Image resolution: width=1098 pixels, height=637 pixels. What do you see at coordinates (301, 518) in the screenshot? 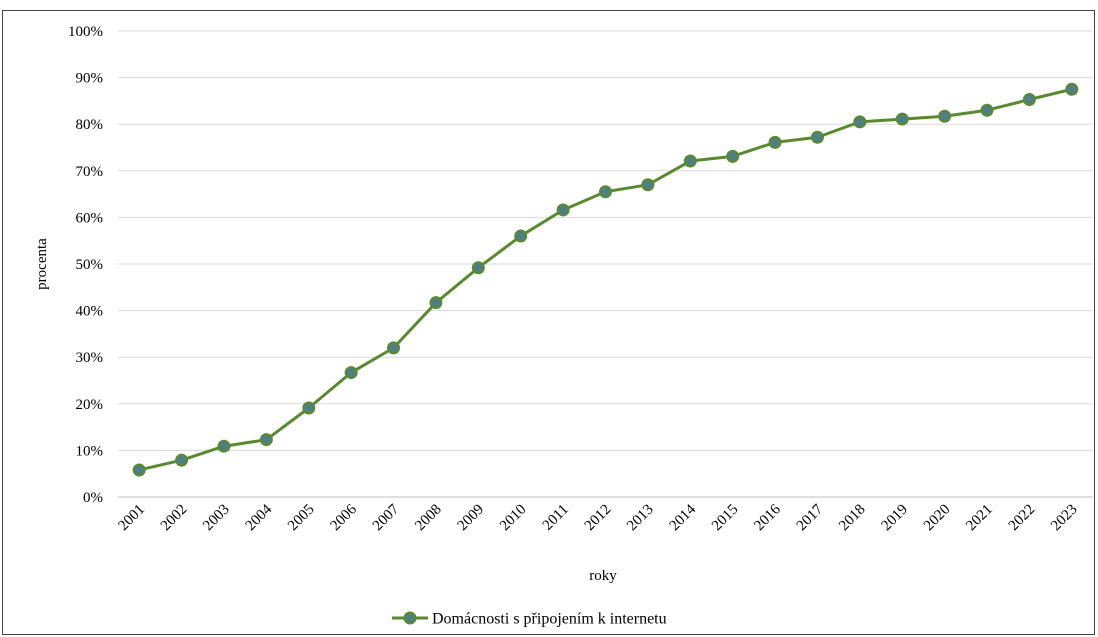
I see `x-tick-label: 2005` at bounding box center [301, 518].